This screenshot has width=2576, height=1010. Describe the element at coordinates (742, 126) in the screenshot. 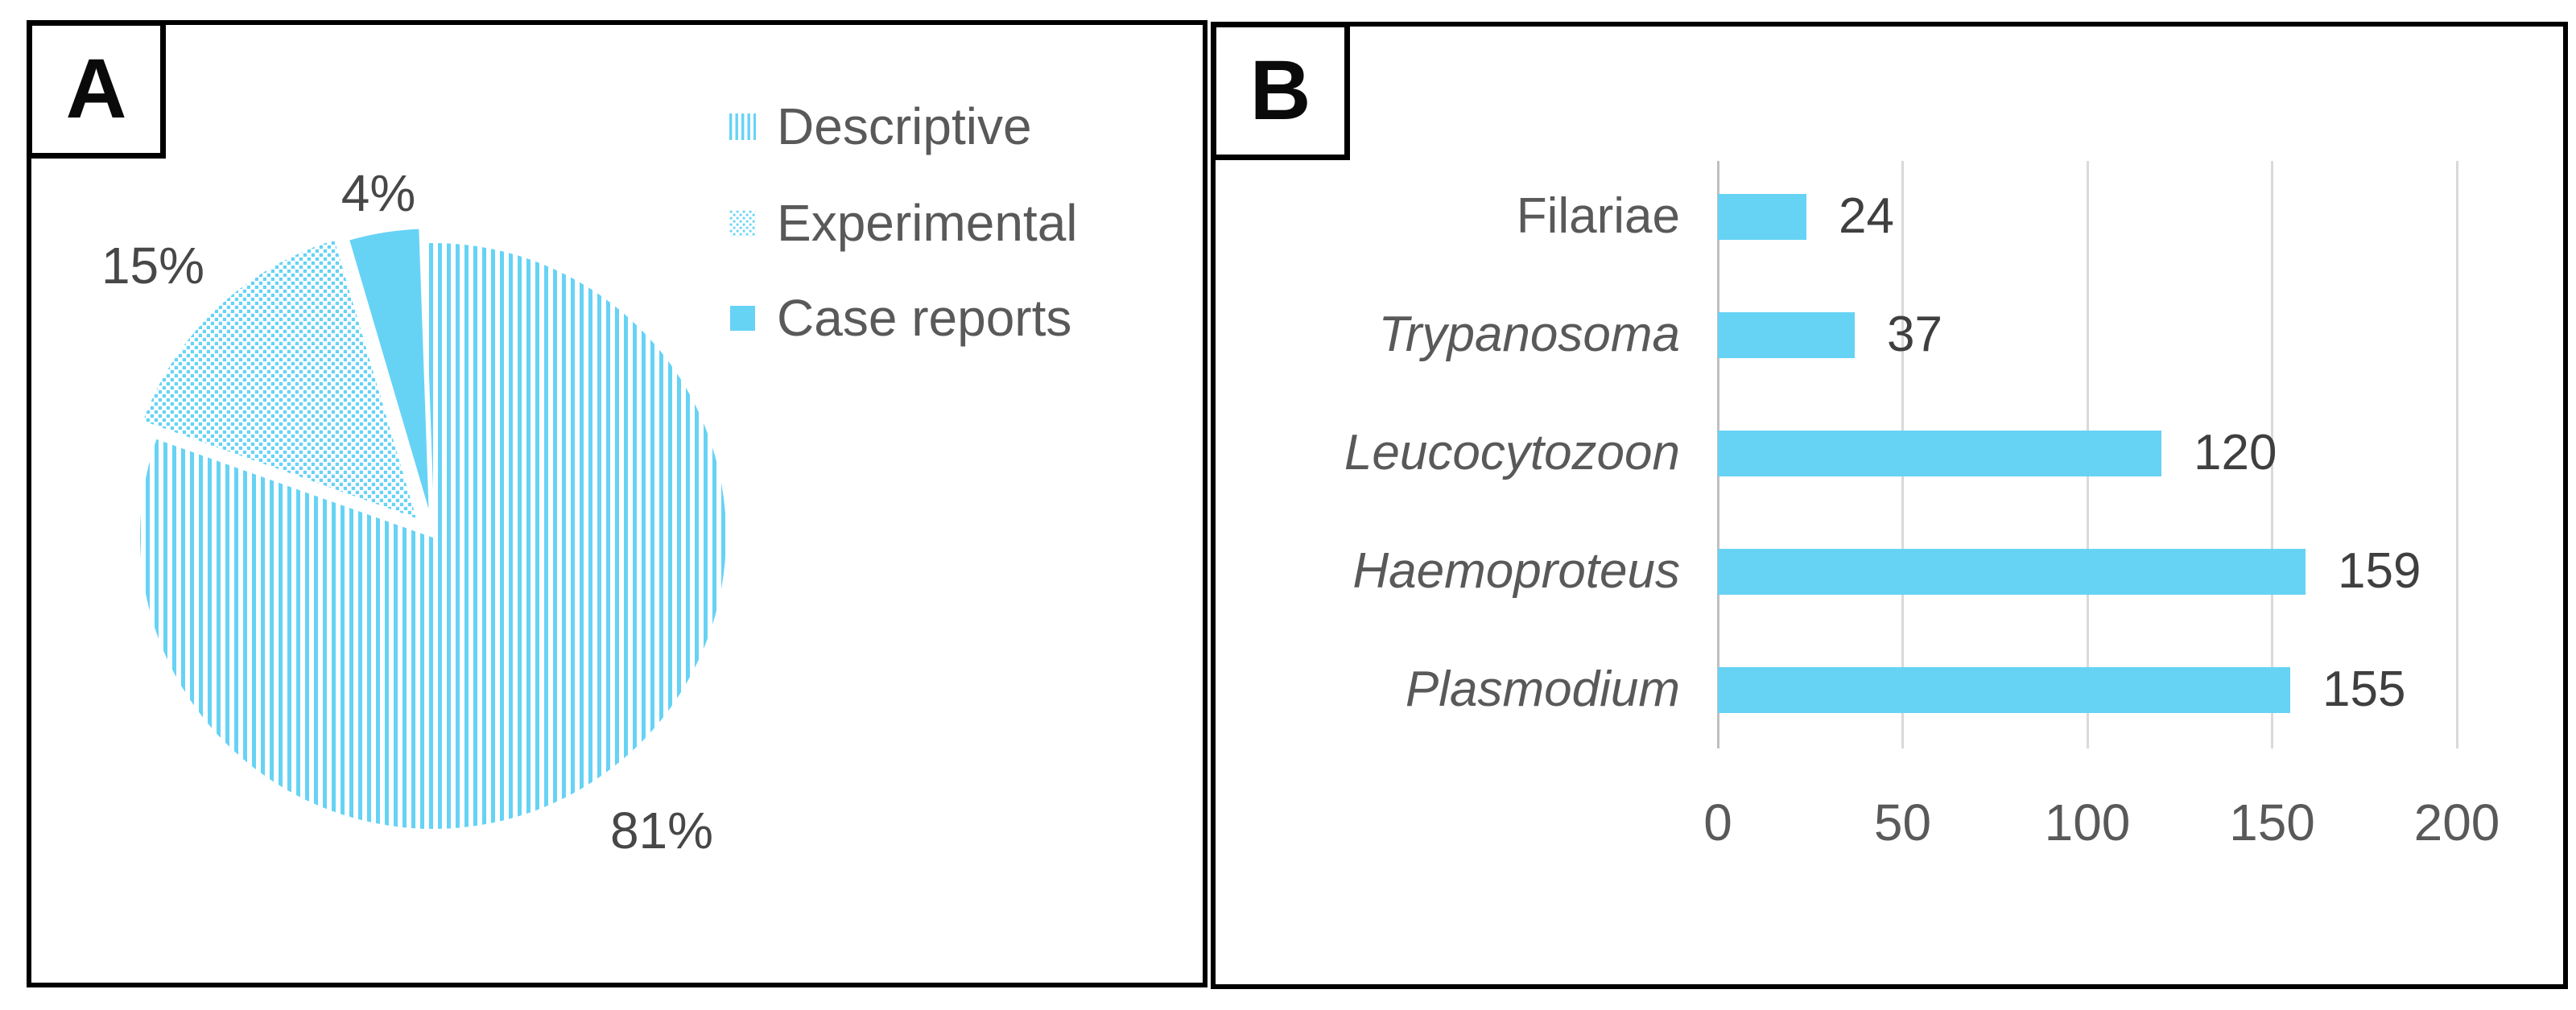

I see `legend-swatch-stripes-icon` at that location.